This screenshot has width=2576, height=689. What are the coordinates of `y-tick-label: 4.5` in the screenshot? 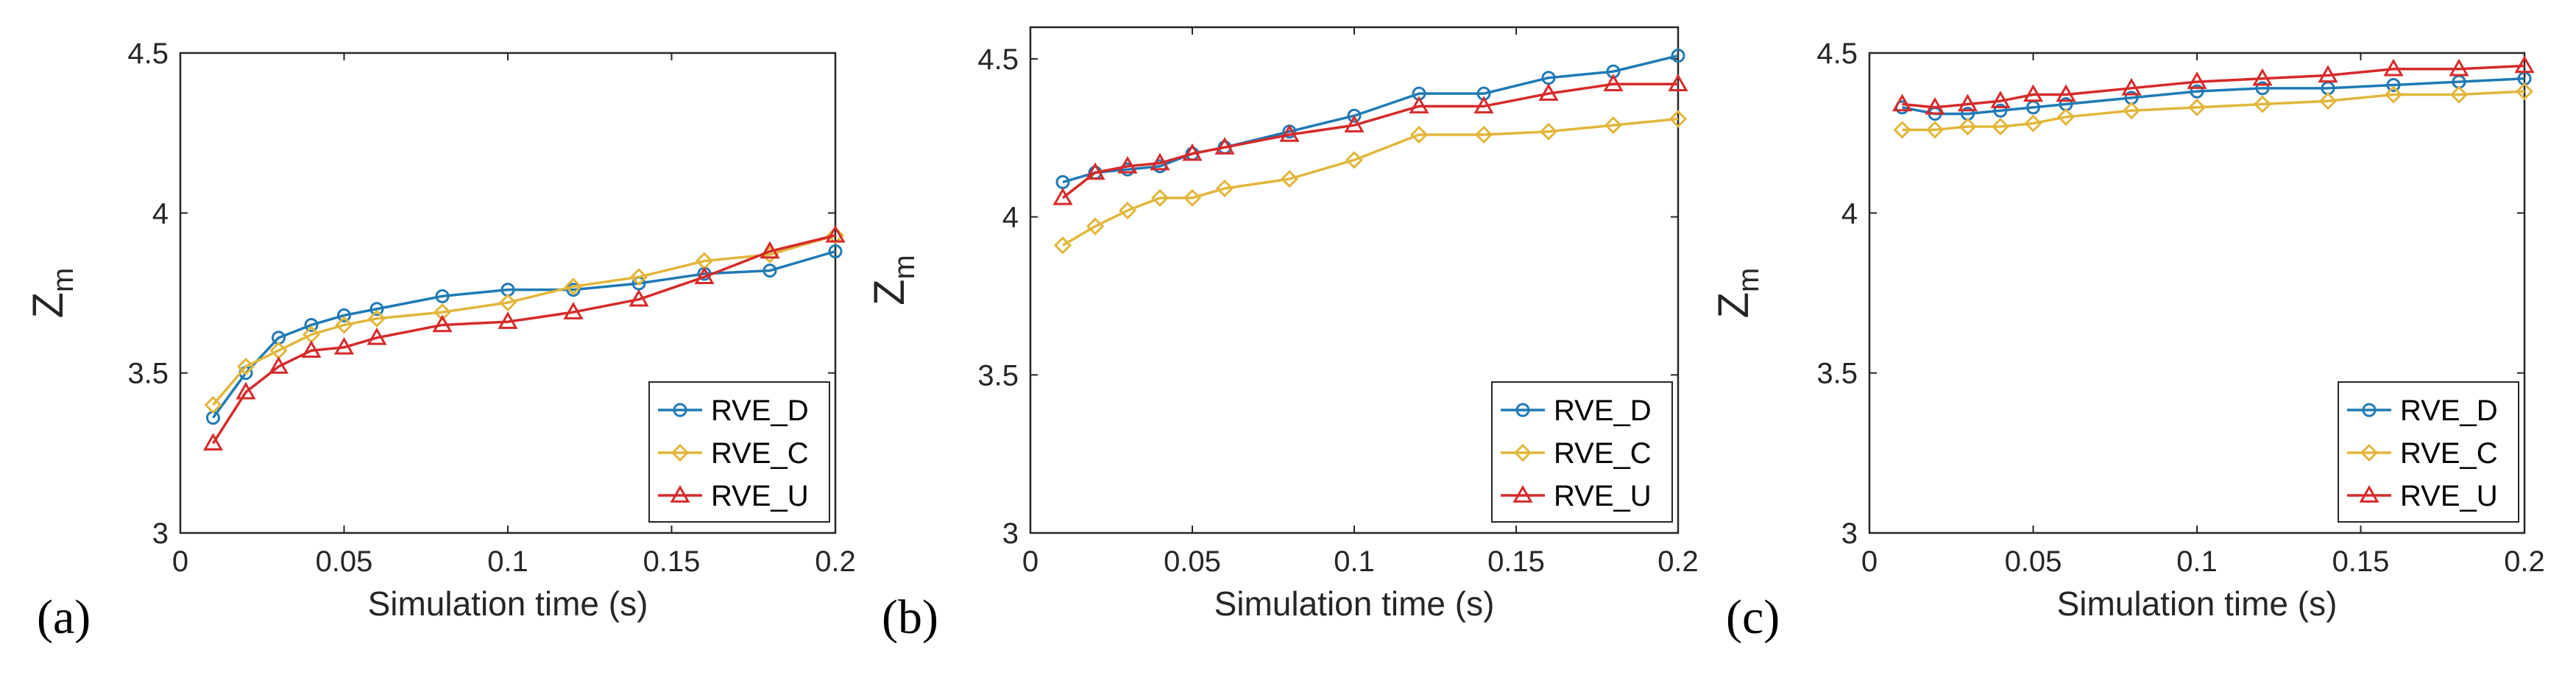 It's located at (148, 54).